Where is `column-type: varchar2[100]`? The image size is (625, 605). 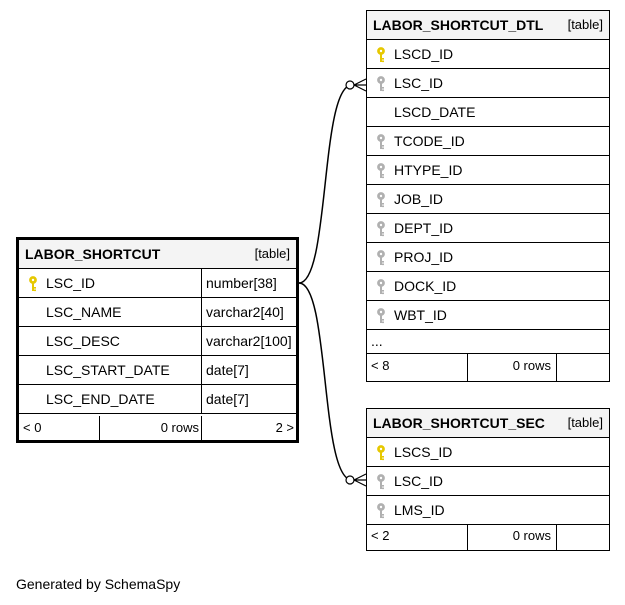
column-type: varchar2[100] is located at coordinates (248, 341).